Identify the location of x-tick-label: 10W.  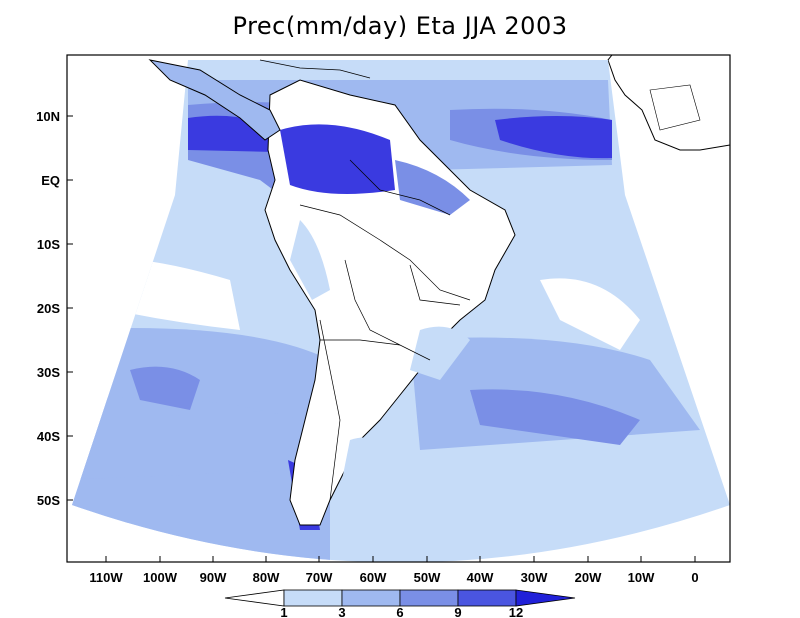
(641, 577).